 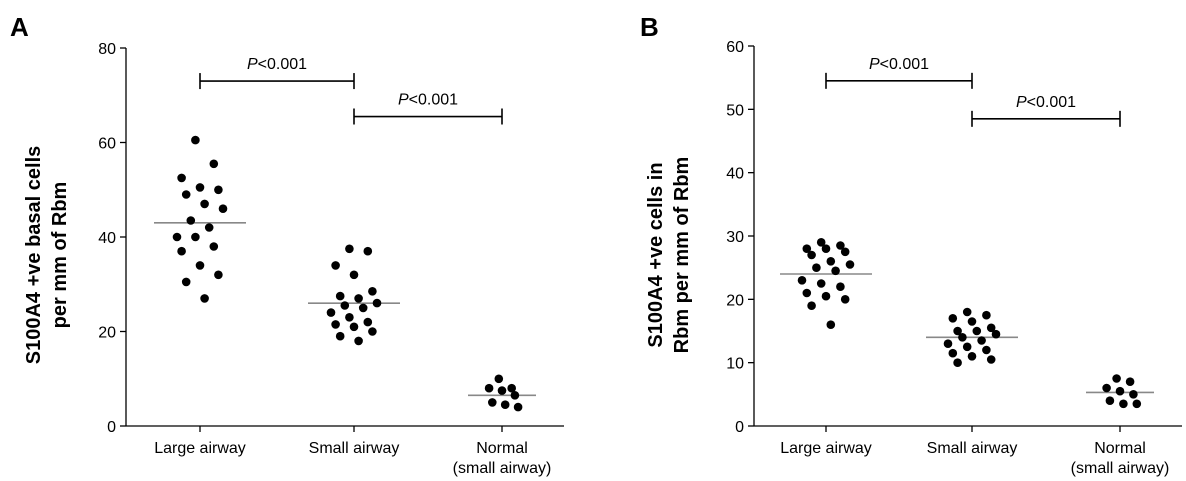 I want to click on x-tick-label-line: Normal, so click(x=1120, y=448).